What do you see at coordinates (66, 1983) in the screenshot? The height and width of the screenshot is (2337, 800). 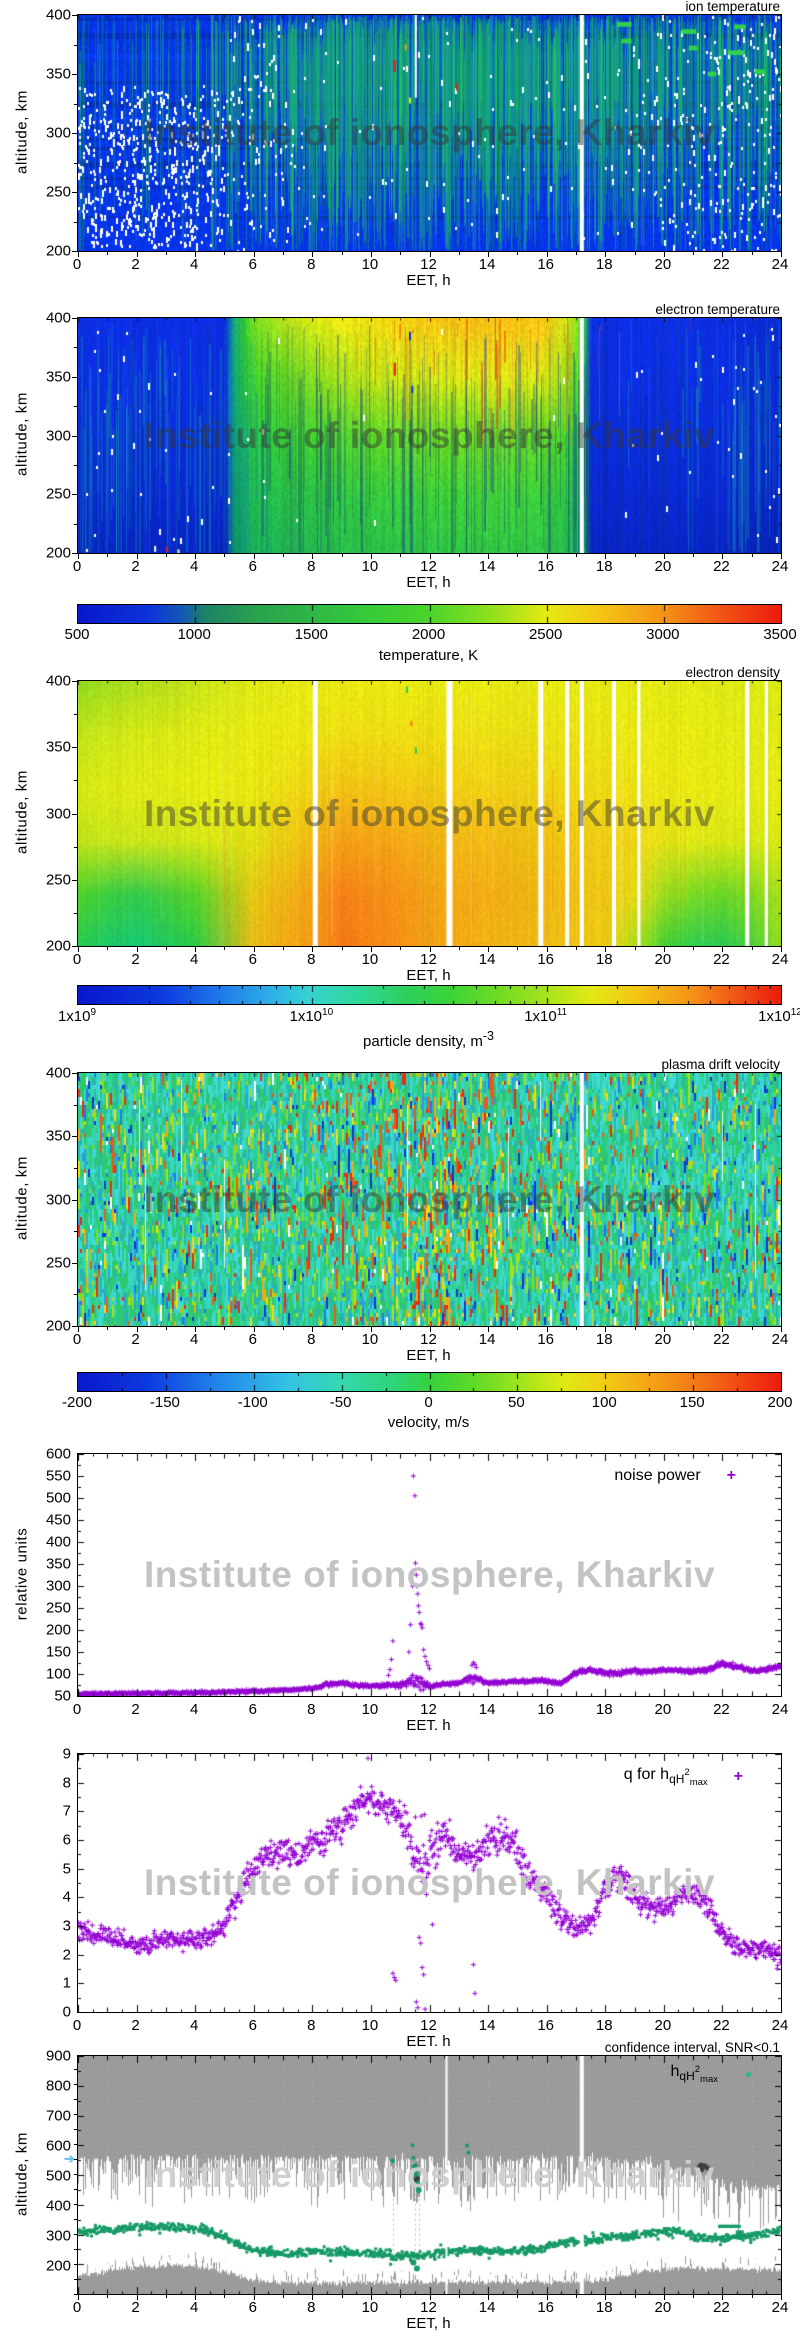 I see `y-tick-label: 1` at bounding box center [66, 1983].